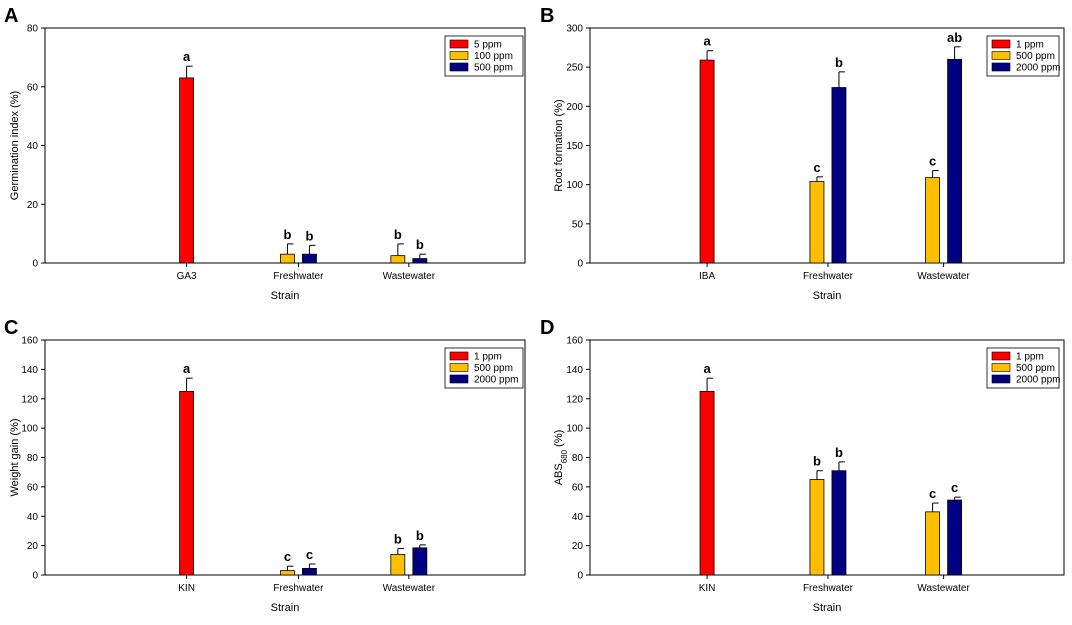 This screenshot has height=625, width=1072. What do you see at coordinates (559, 440) in the screenshot?
I see `y-axis-title-suffix: (%)` at bounding box center [559, 440].